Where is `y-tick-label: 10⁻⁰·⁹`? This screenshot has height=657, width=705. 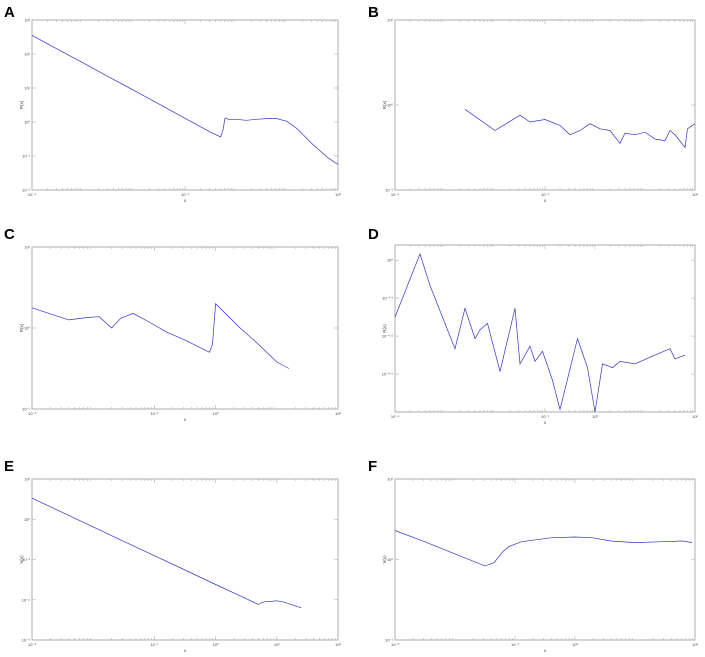
y-tick-label: 10⁻⁰·⁹ is located at coordinates (387, 374).